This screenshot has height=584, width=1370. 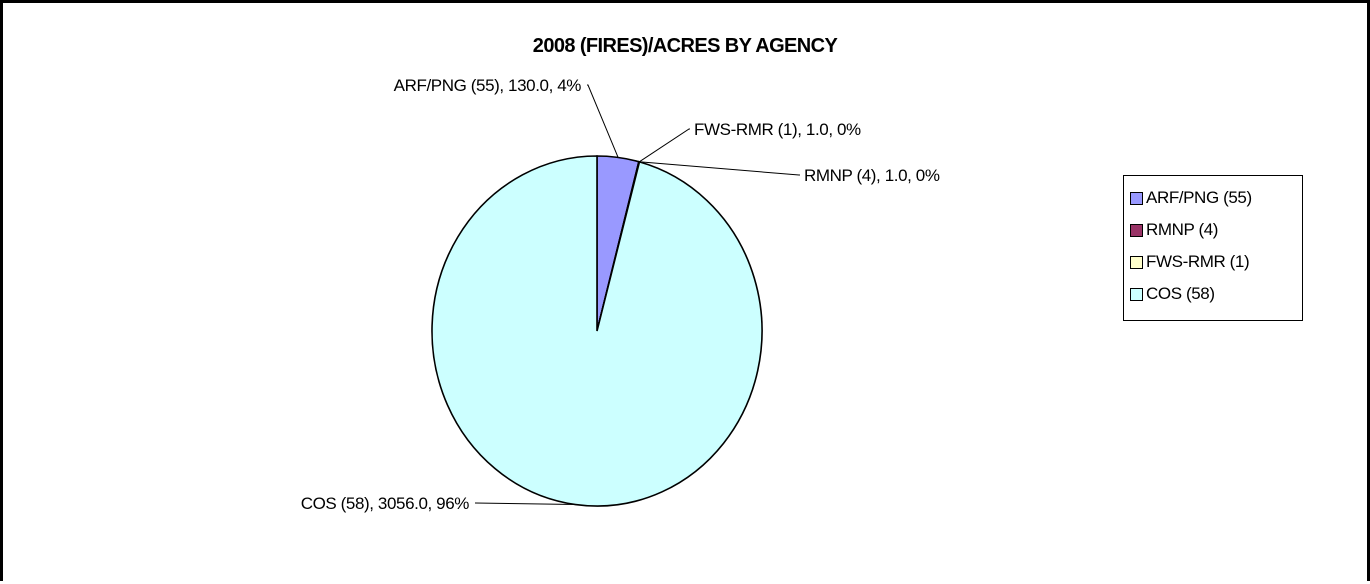 I want to click on legend-item-rmnp: RMNP (4), so click(x=1216, y=230).